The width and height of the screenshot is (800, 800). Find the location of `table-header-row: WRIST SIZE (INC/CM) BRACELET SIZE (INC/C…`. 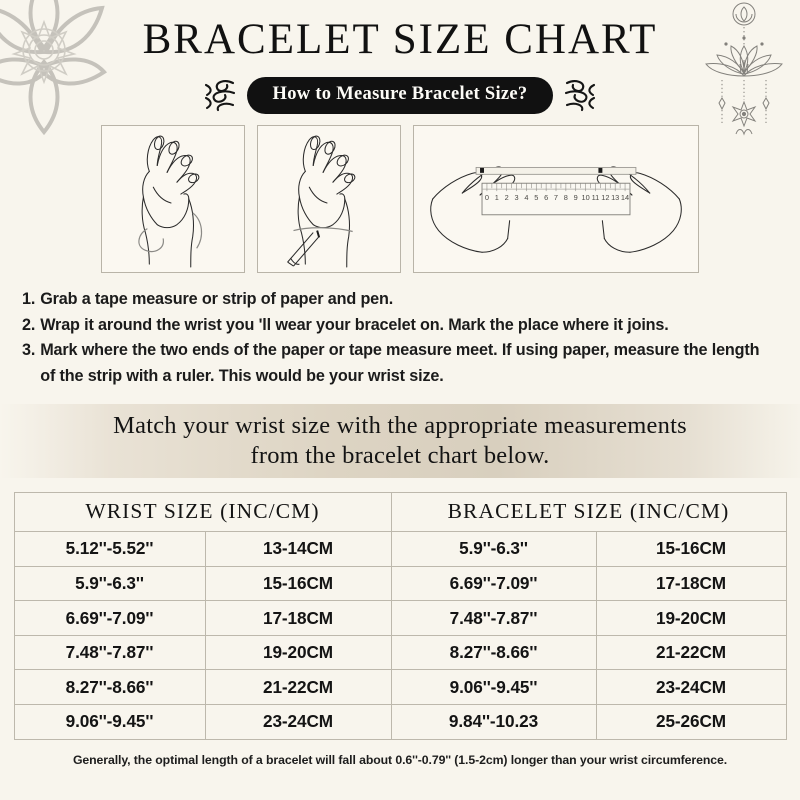

table-header-row: WRIST SIZE (INC/CM) BRACELET SIZE (INC/C… is located at coordinates (400, 512).